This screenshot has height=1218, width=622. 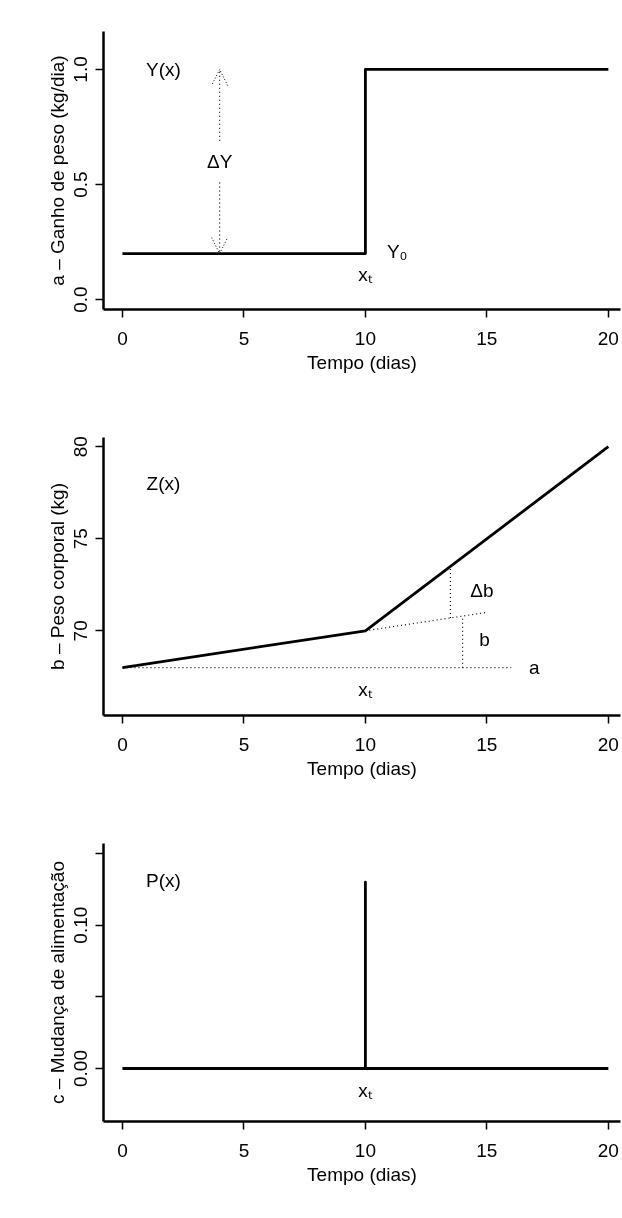 What do you see at coordinates (397, 251) in the screenshot?
I see `annotation: Y₀` at bounding box center [397, 251].